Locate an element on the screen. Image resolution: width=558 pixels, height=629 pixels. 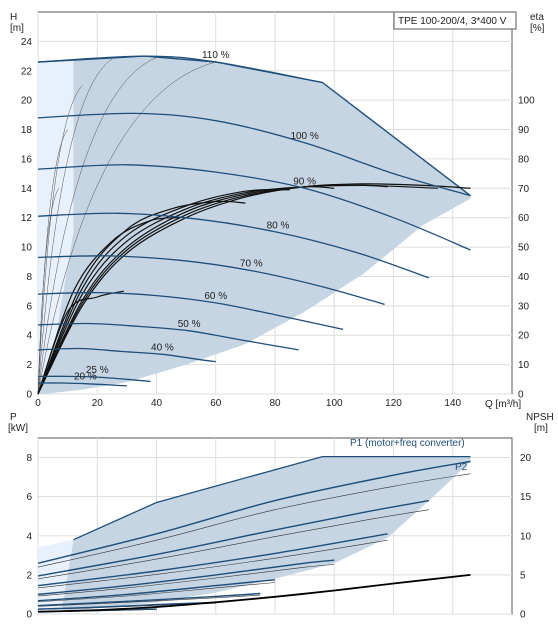
npsh-curve is located at coordinates (254, 593).